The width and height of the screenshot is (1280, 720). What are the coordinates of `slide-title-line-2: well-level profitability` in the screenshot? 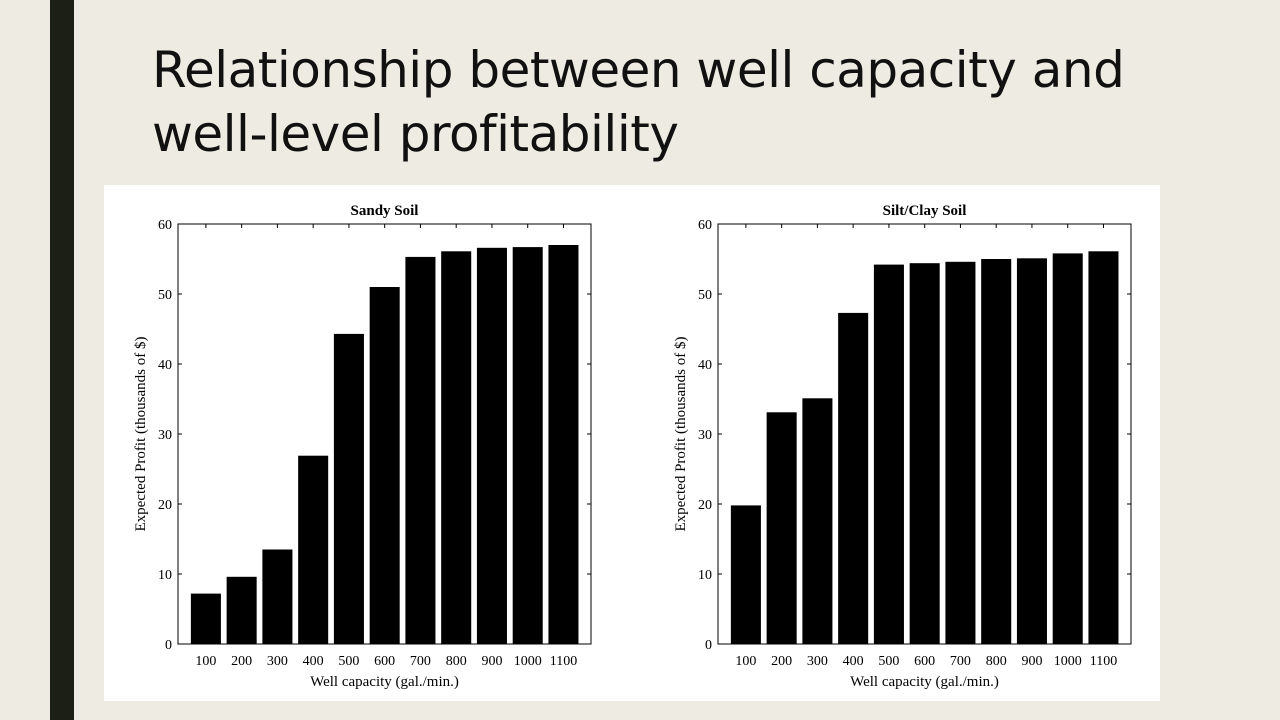 It's located at (415, 134).